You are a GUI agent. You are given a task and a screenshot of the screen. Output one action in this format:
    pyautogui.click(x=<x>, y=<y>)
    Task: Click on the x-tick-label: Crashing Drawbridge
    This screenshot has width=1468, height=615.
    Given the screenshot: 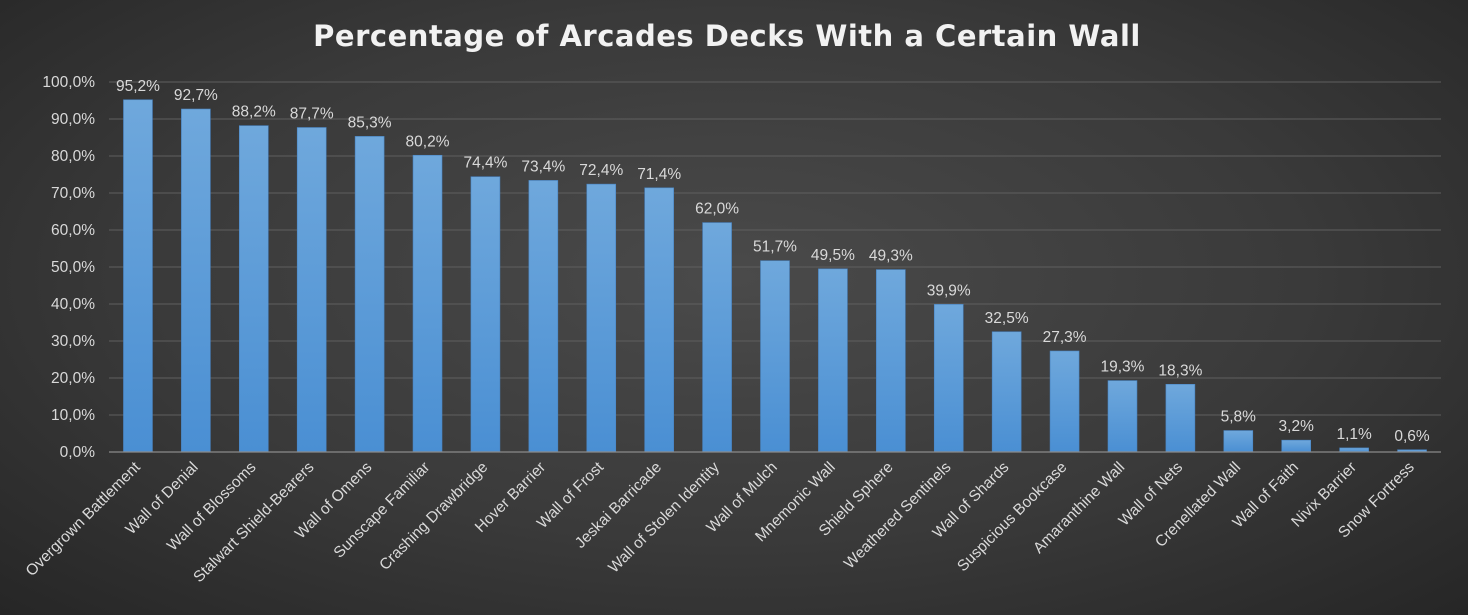 What is the action you would take?
    pyautogui.click(x=433, y=516)
    